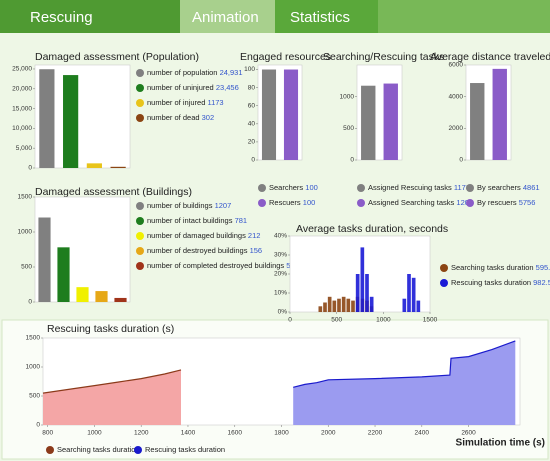  Describe the element at coordinates (22, 69) in the screenshot. I see `y-tick-label: 25,000` at that location.